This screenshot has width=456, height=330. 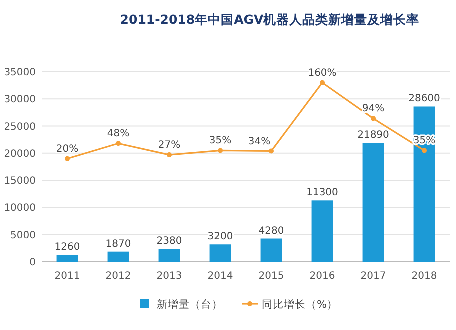 What do you see at coordinates (20, 73) in the screenshot?
I see `y-tick-label: 35000` at bounding box center [20, 73].